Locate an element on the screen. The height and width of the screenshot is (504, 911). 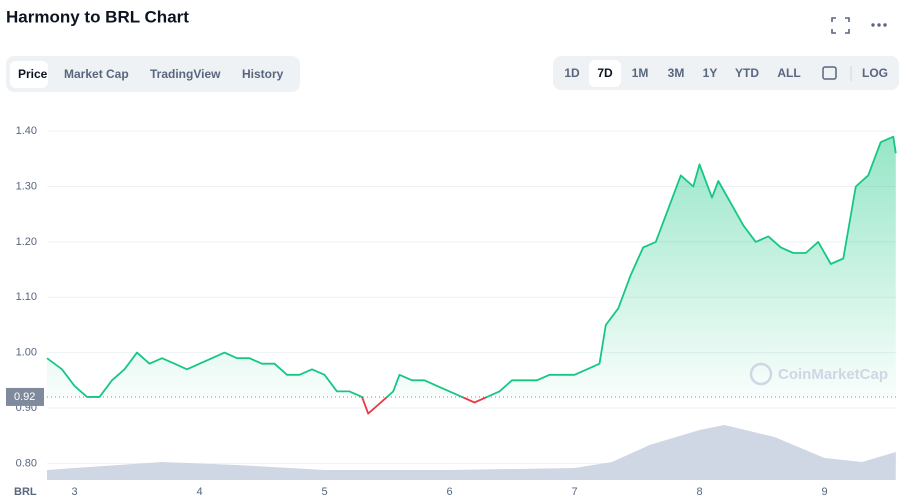
range-button: 1M is located at coordinates (640, 73).